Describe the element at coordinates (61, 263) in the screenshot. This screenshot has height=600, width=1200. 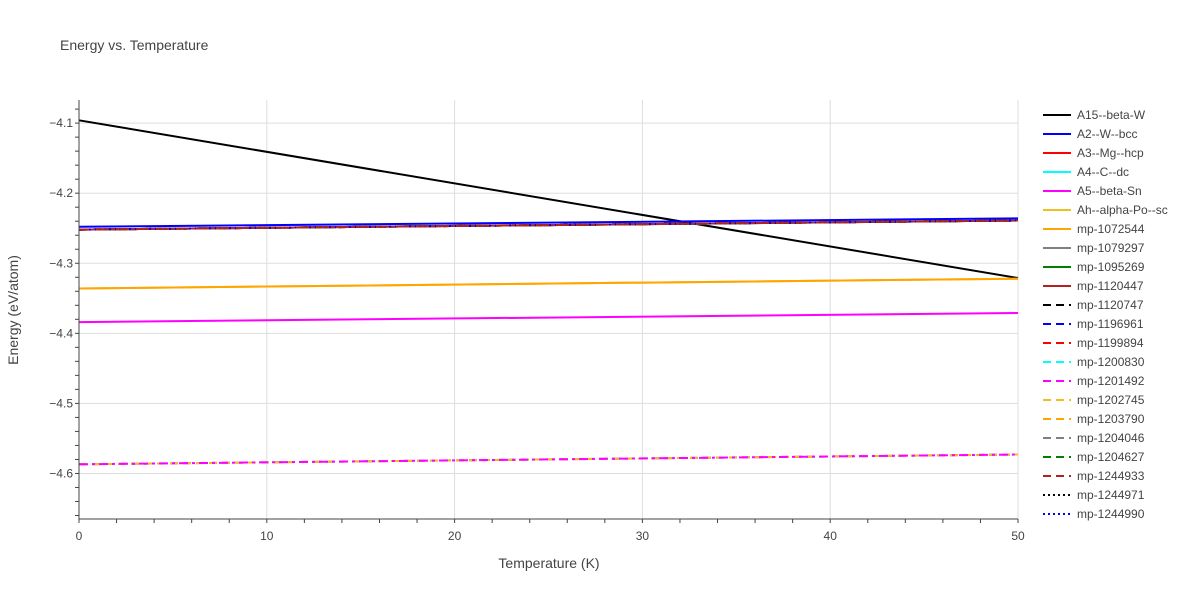
I see `y-tick-label: −4.3` at that location.